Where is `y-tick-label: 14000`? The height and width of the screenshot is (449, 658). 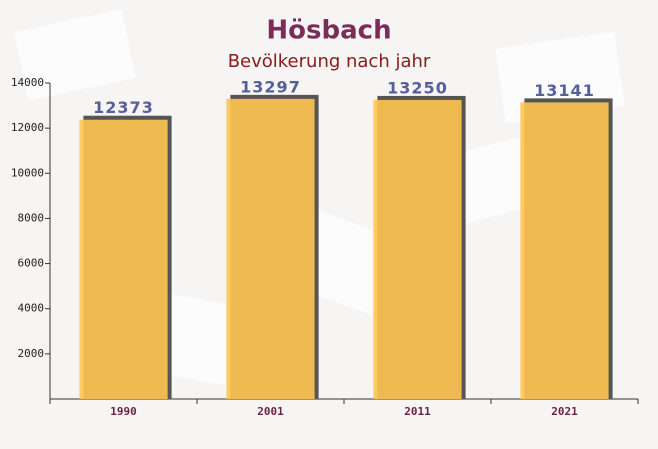 y-tick-label: 14000 is located at coordinates (27, 82).